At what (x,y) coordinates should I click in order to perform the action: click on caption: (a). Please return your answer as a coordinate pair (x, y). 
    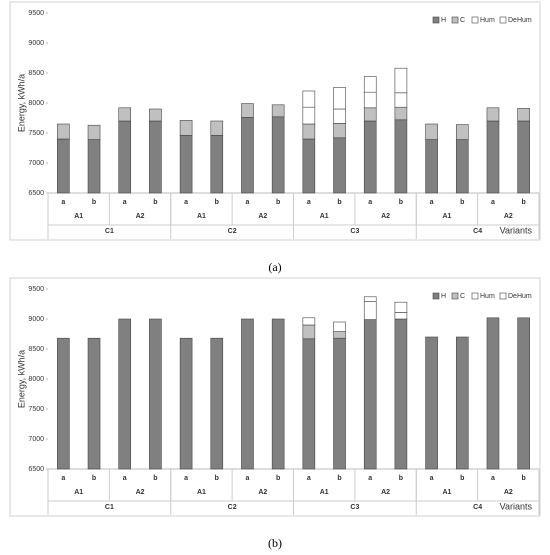
    Looking at the image, I should click on (274, 267).